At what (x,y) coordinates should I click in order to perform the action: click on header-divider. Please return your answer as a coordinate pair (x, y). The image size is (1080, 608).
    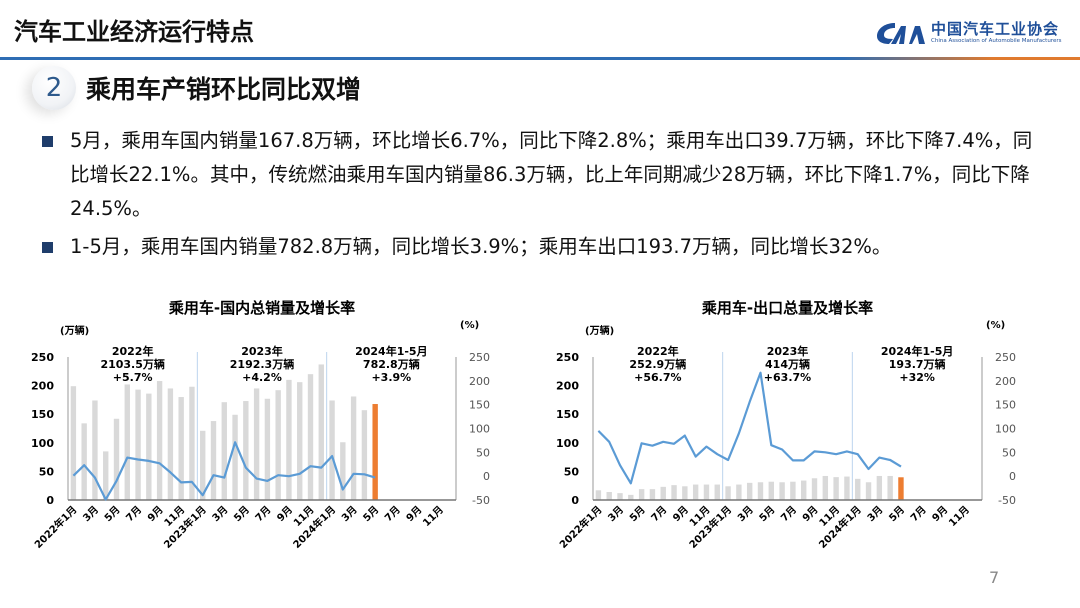
    Looking at the image, I should click on (540, 58).